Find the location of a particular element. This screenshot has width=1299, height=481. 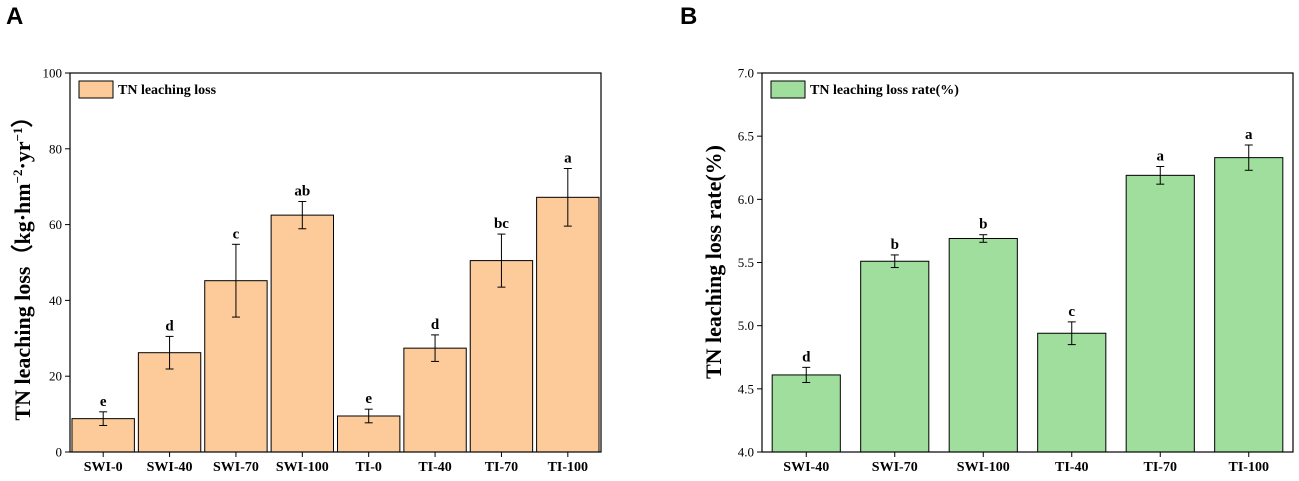

y-axis-label-a-main: TN leaching loss（kg·hm is located at coordinates (22, 301).